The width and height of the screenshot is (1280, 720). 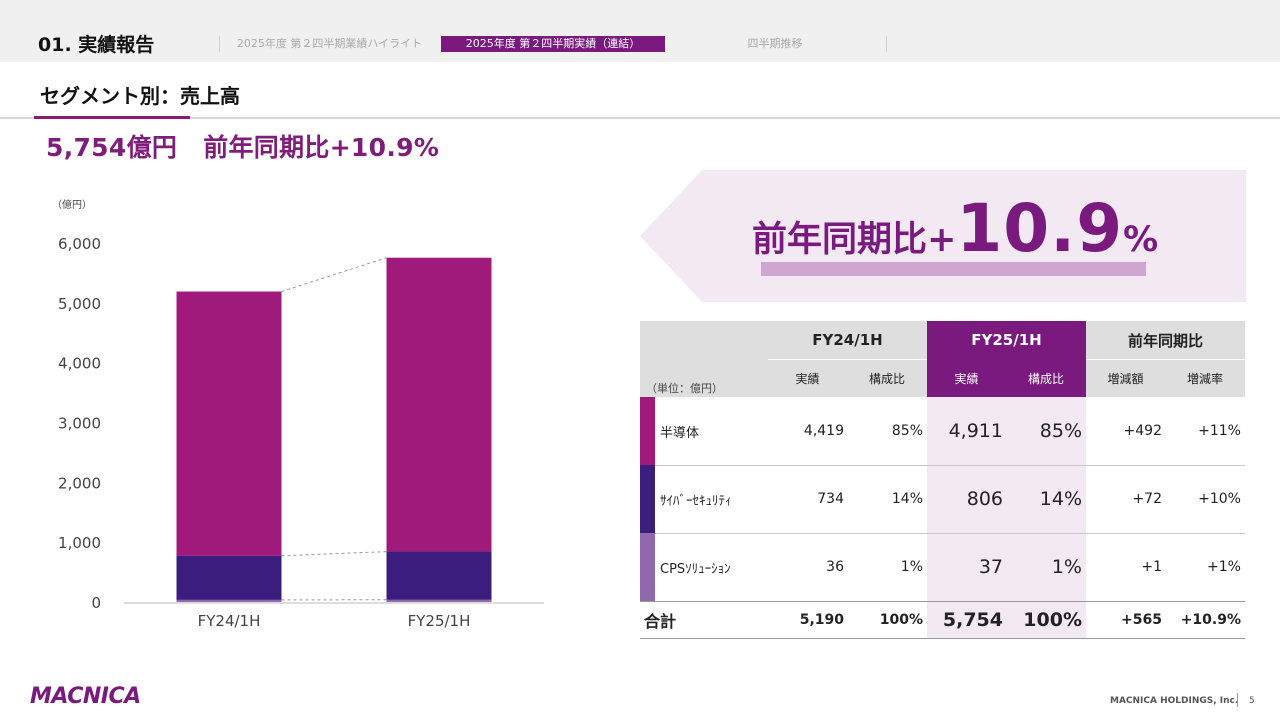 What do you see at coordinates (1219, 431) in the screenshot?
I see `table-cell: +11%` at bounding box center [1219, 431].